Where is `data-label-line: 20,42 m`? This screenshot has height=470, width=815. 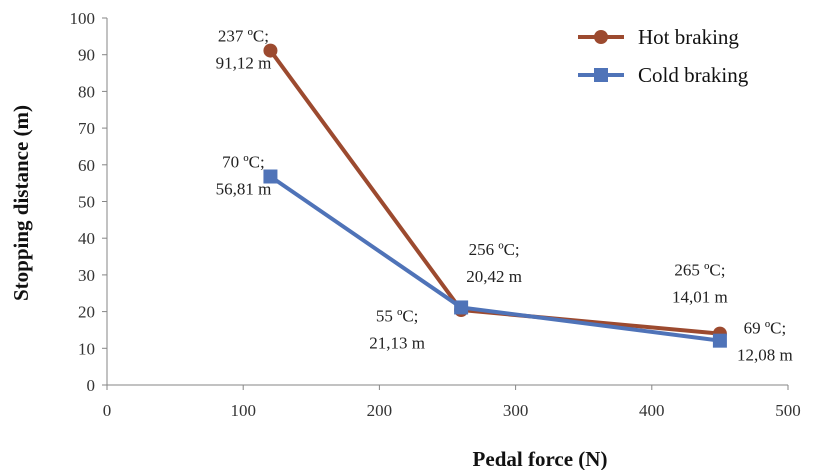 data-label-line: 20,42 m is located at coordinates (494, 276).